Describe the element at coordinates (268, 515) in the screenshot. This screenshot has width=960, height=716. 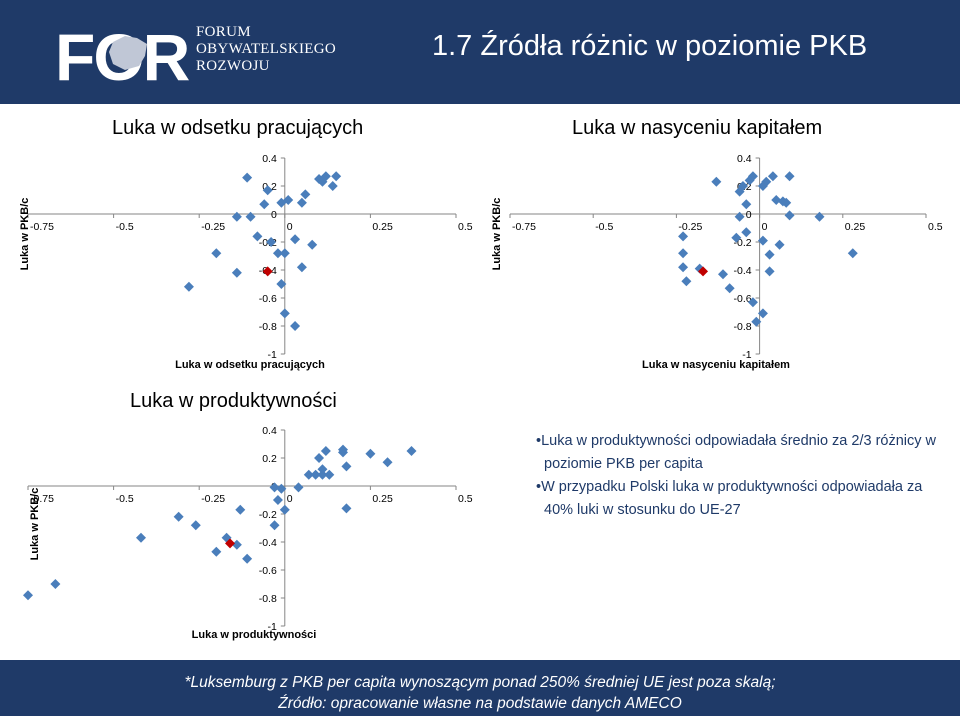
I see `y-tick-label: -0.2` at that location.